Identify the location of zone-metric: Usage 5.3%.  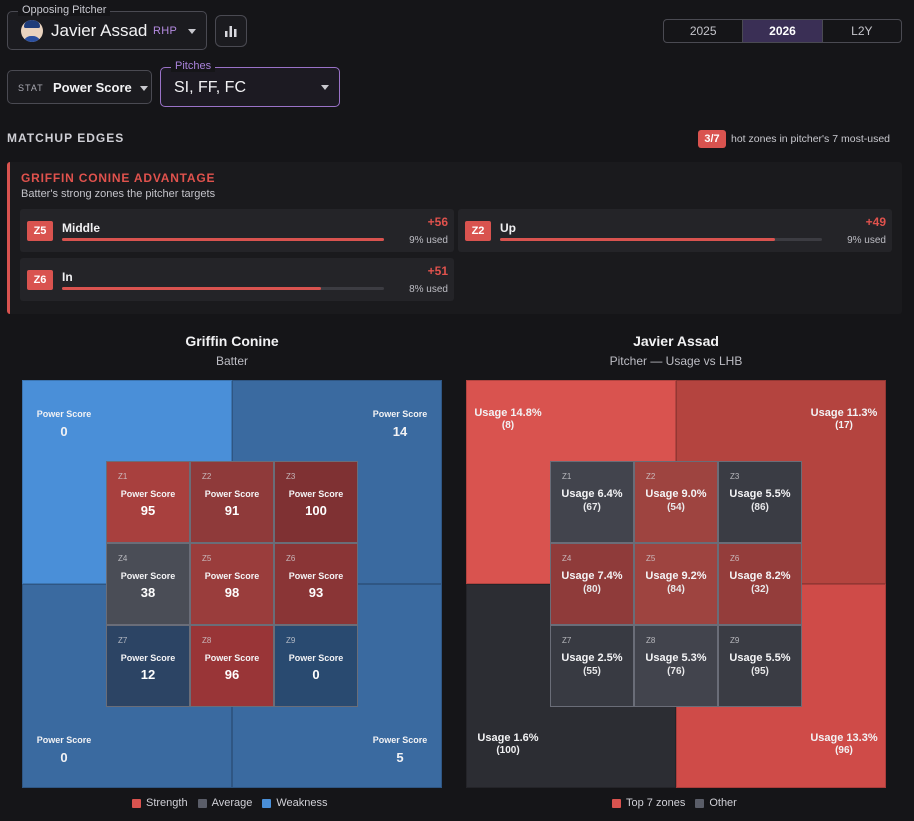
(676, 658).